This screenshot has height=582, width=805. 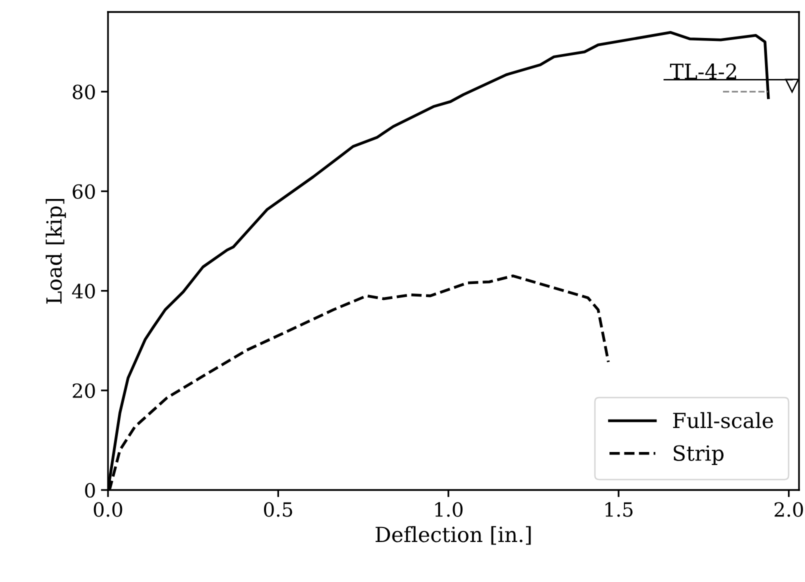 What do you see at coordinates (83, 291) in the screenshot?
I see `y-tick-label: 40` at bounding box center [83, 291].